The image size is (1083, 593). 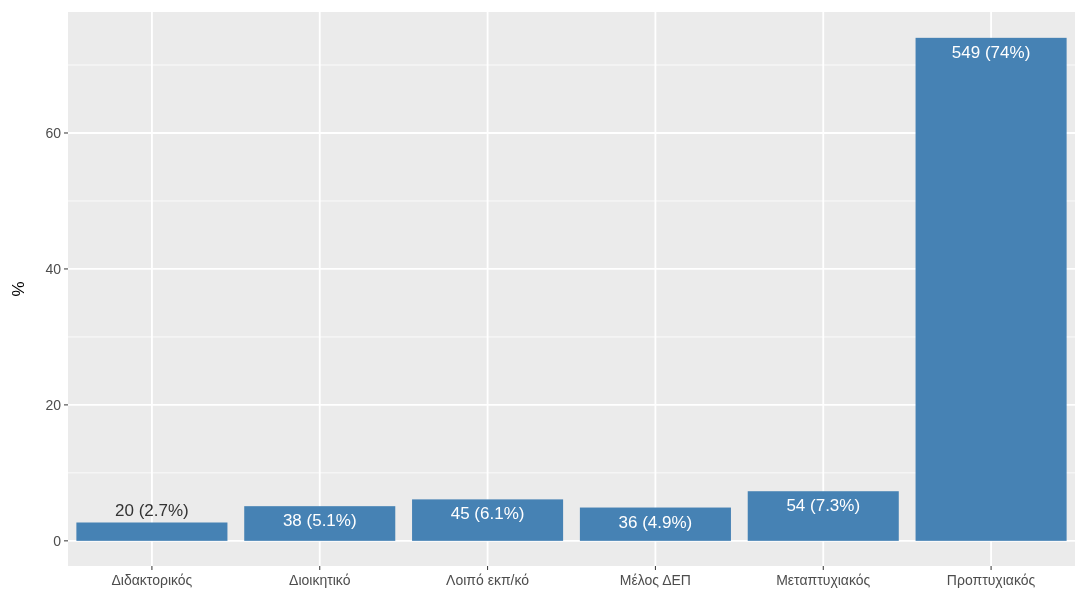 I want to click on y-tick-label: 60, so click(x=53, y=132).